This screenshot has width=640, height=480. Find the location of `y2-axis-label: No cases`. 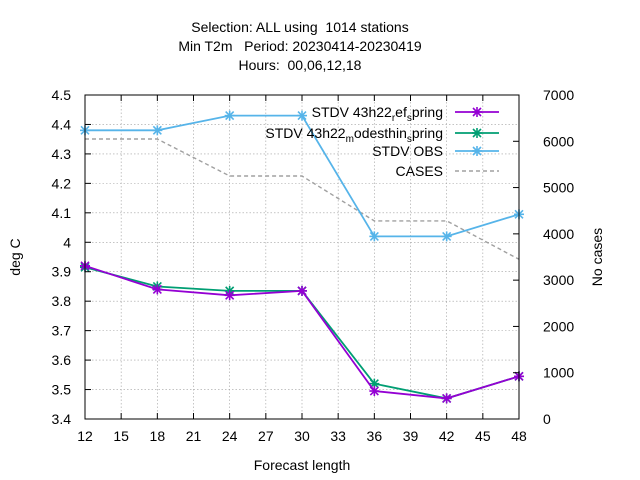

y2-axis-label: No cases is located at coordinates (597, 257).